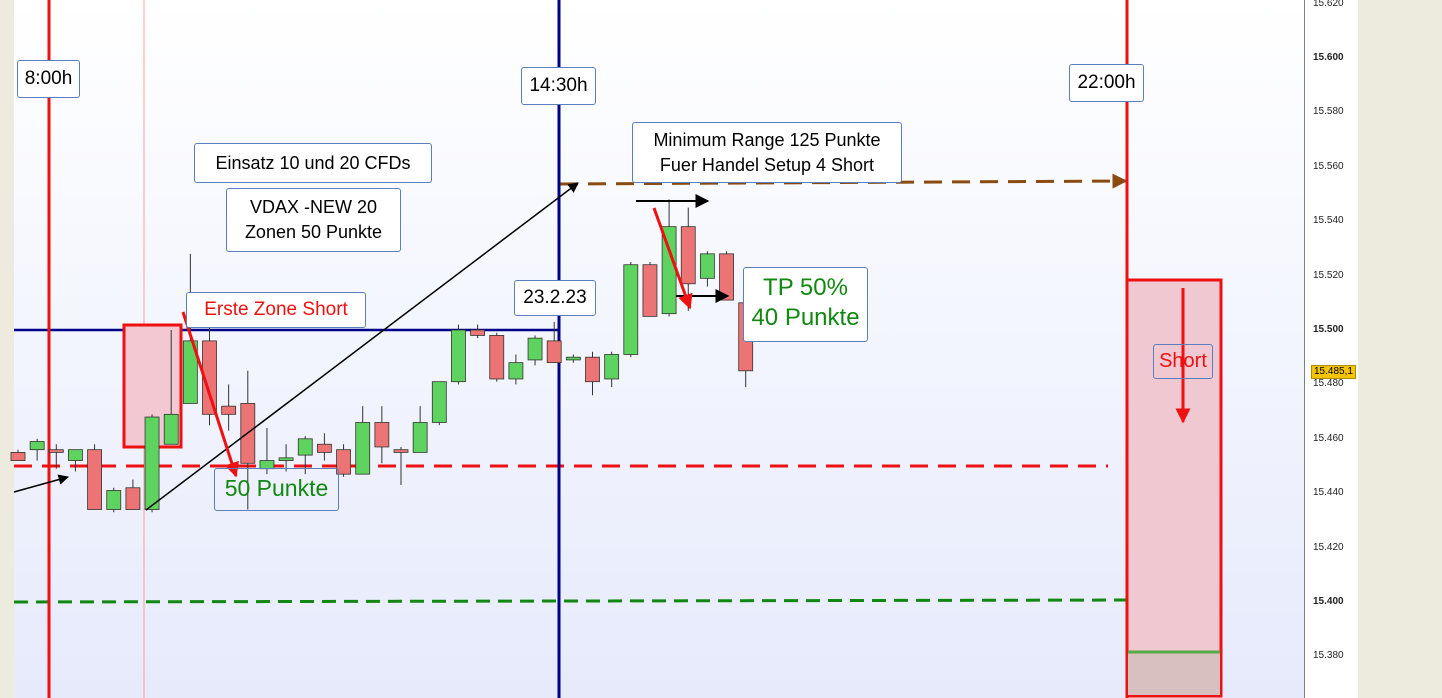 This screenshot has width=1442, height=698. What do you see at coordinates (1328, 547) in the screenshot?
I see `price-tick-label: 15.420` at bounding box center [1328, 547].